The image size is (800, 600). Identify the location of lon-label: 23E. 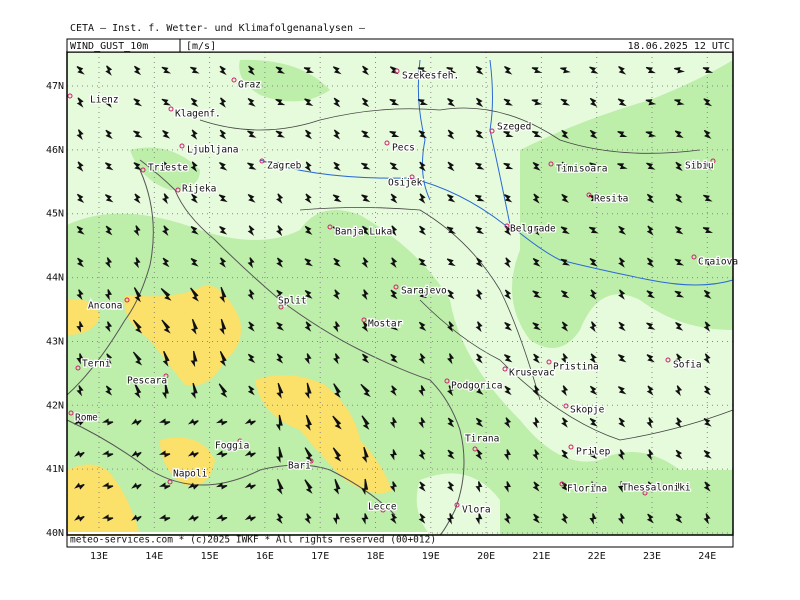
(652, 556).